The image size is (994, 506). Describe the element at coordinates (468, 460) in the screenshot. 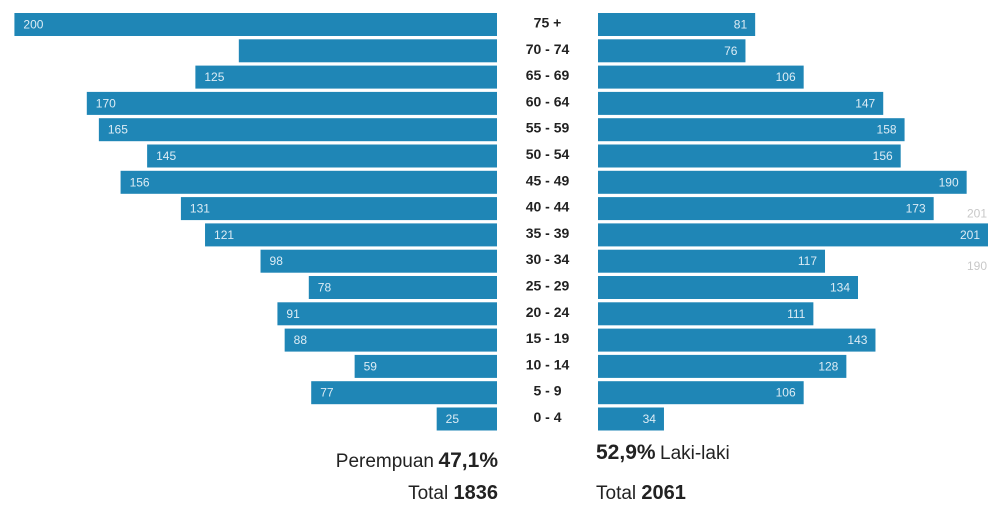

I see `female-percentage: 47,1%` at that location.